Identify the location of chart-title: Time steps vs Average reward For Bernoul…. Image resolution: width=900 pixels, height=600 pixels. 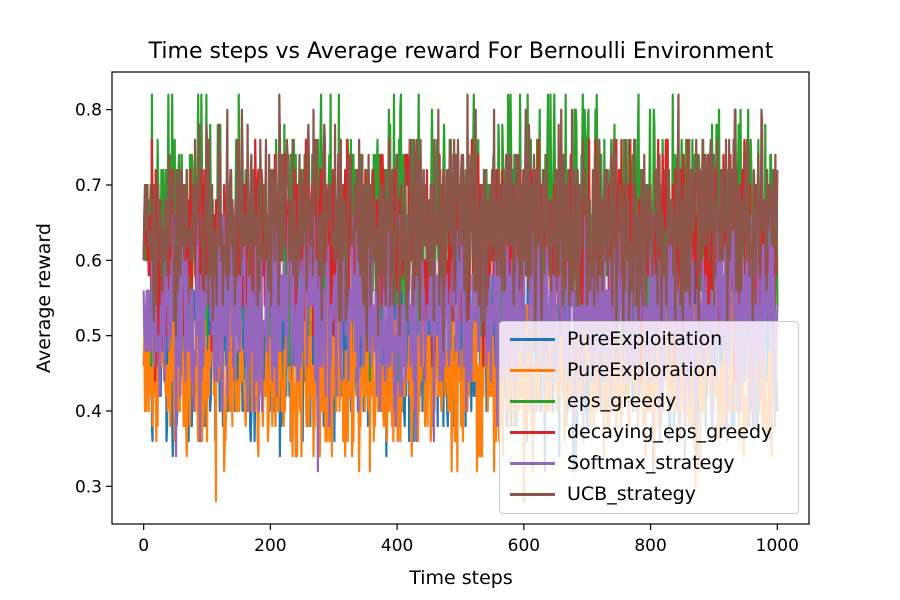
(461, 51).